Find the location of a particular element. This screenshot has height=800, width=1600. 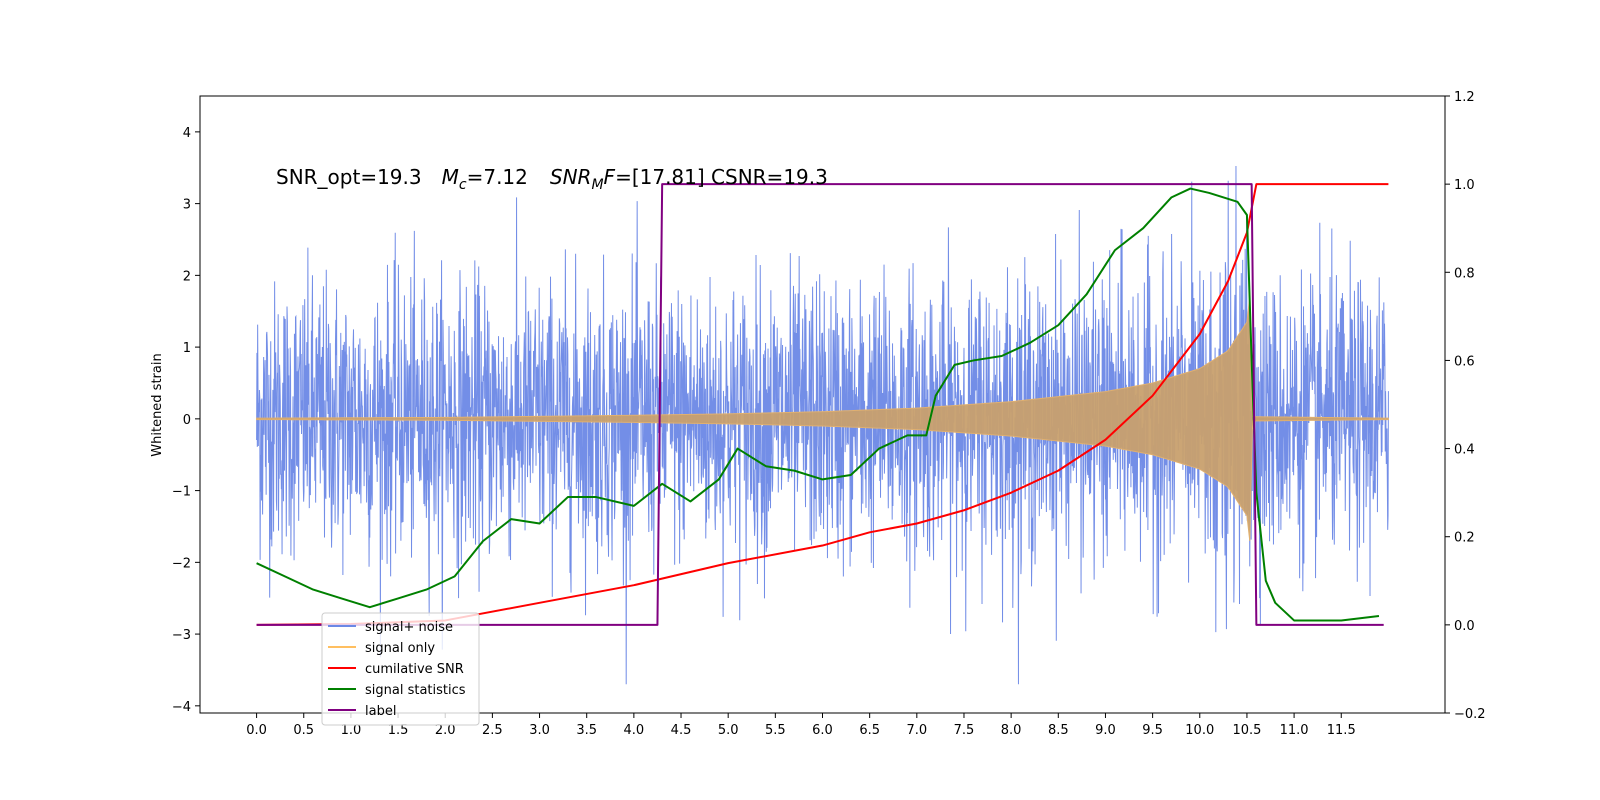

y-axis-left: −4 −3 −2 −1 0 1 2 3 4 is located at coordinates (186, 420).